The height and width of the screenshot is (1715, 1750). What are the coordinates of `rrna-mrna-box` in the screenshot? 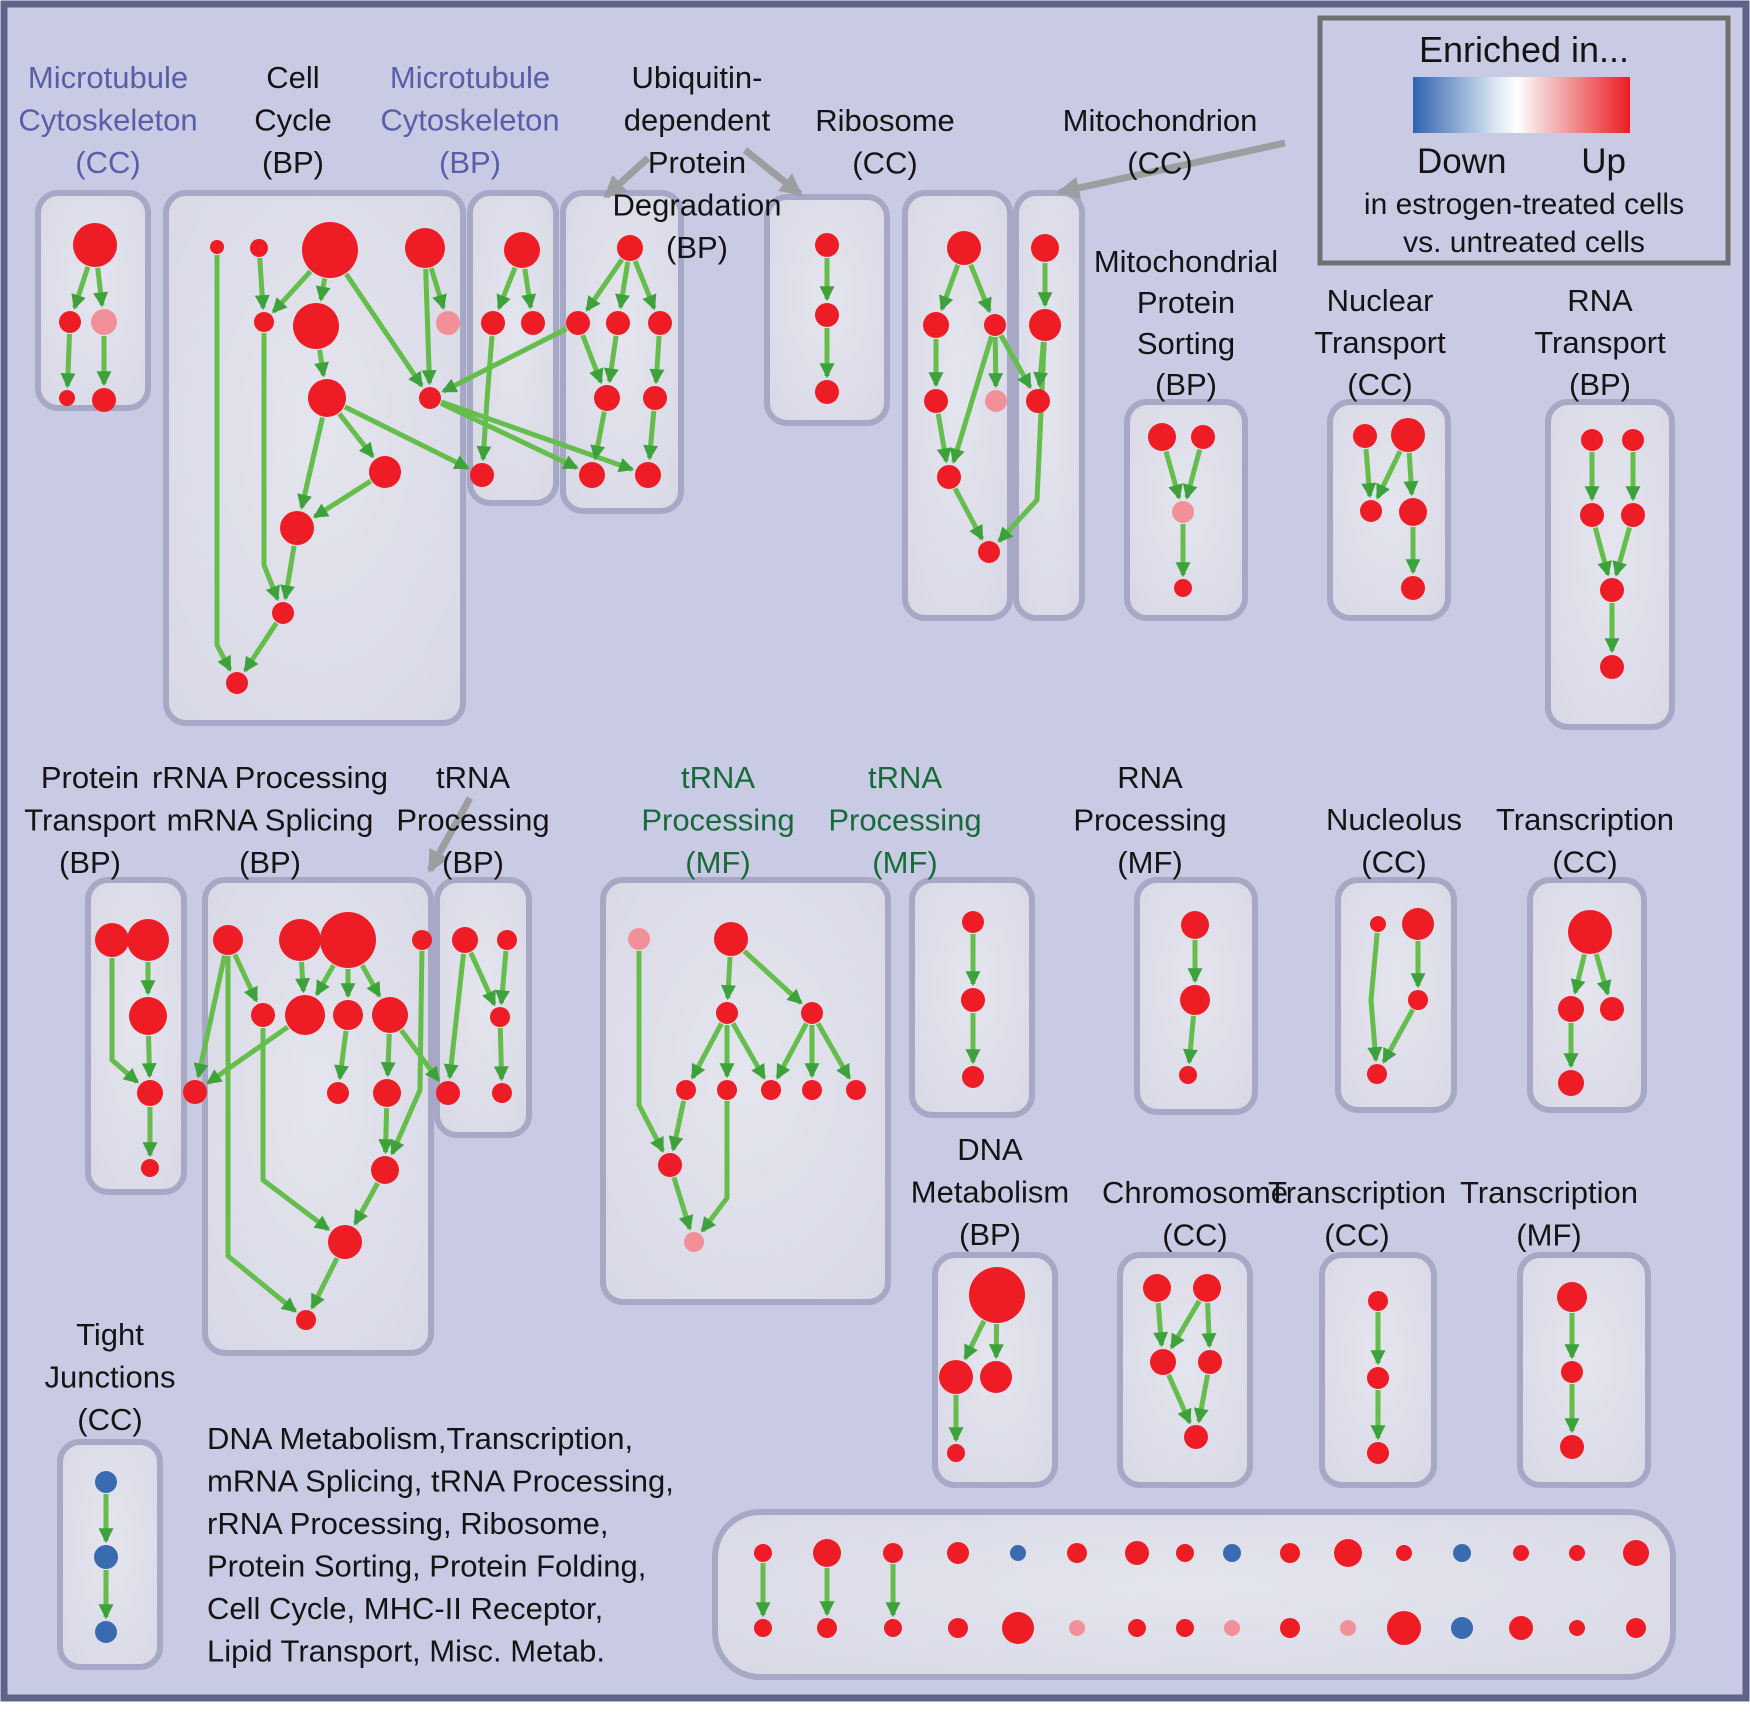 It's located at (318, 1116).